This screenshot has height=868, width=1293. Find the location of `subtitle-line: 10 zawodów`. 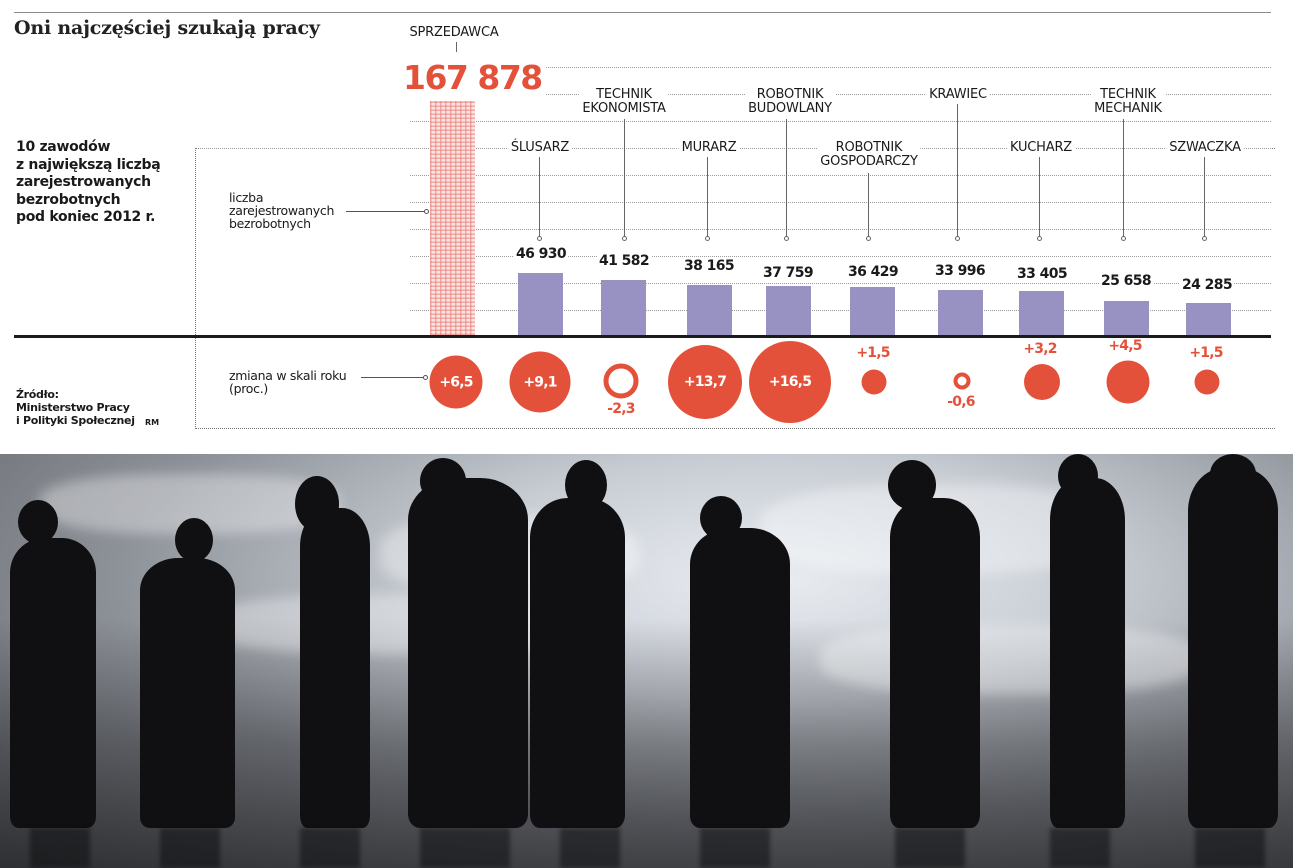

subtitle-line: 10 zawodów is located at coordinates (63, 147).